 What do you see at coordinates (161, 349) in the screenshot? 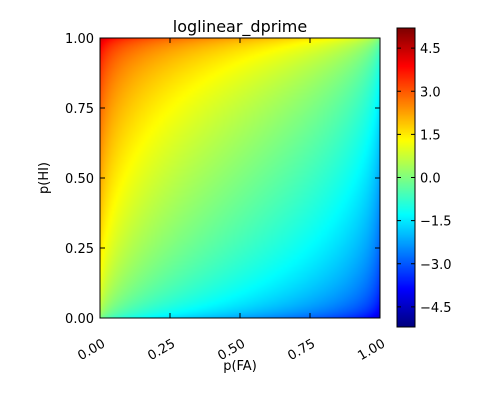
I see `x-tick-label: 0.25` at bounding box center [161, 349].